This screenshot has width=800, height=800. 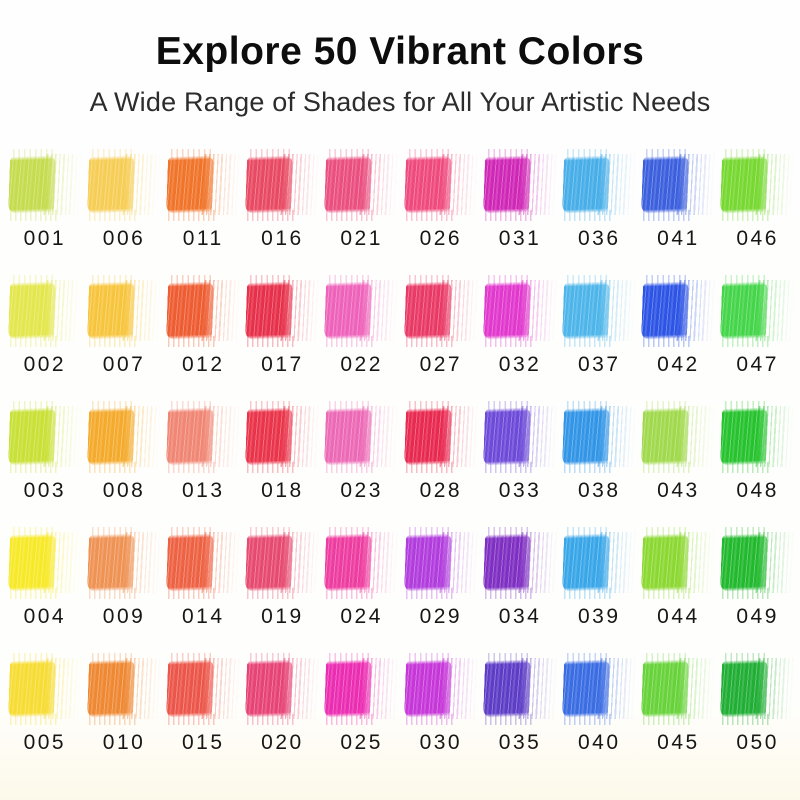 I want to click on swatch-label: 046, so click(x=757, y=238).